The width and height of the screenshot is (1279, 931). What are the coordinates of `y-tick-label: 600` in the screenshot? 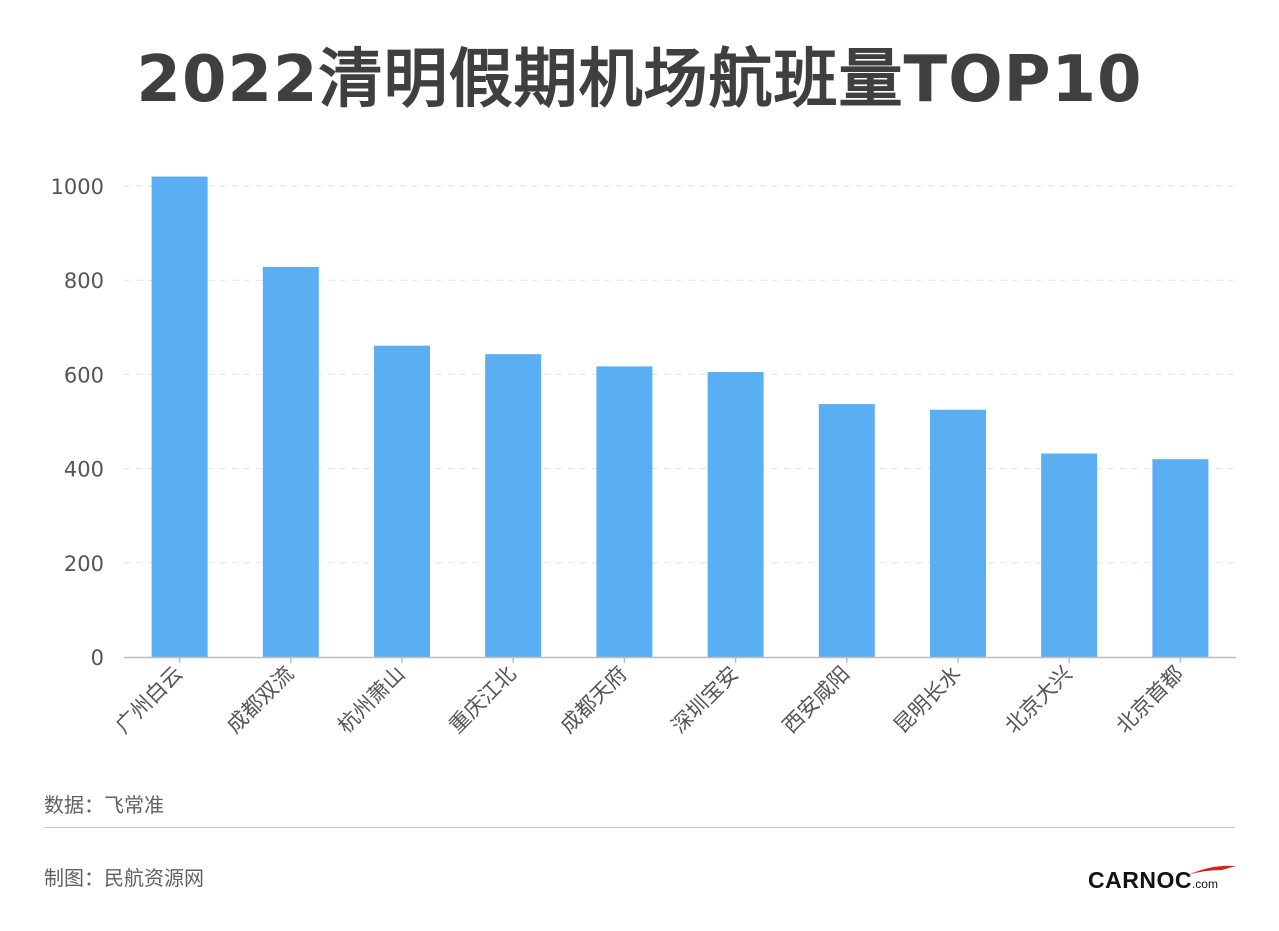 It's located at (84, 375).